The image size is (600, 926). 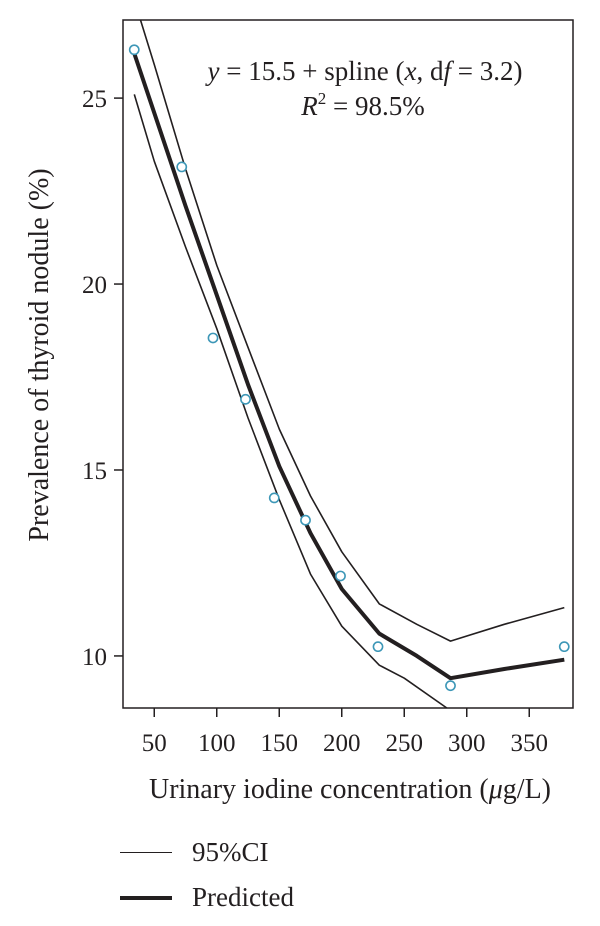 I want to click on x-tick-label: 50, so click(x=154, y=743).